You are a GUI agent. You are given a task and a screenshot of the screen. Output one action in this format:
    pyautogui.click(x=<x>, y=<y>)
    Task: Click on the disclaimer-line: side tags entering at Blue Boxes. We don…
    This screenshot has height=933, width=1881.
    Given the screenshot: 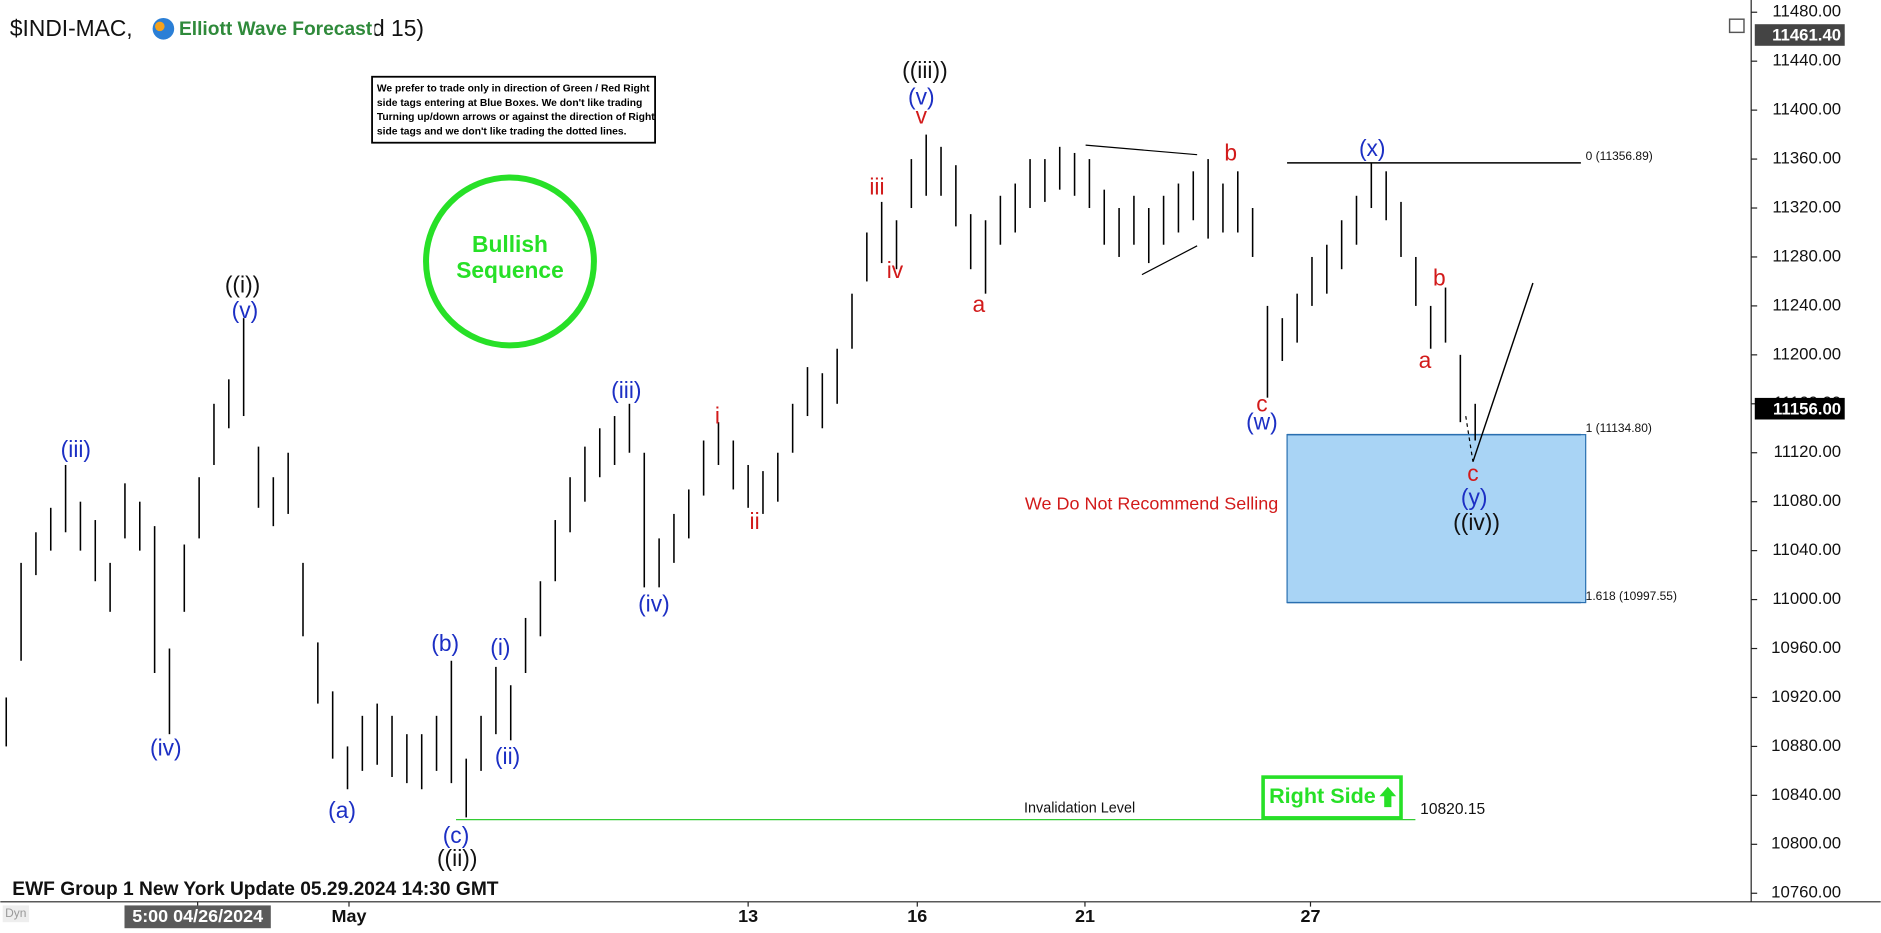 What is the action you would take?
    pyautogui.click(x=509, y=103)
    